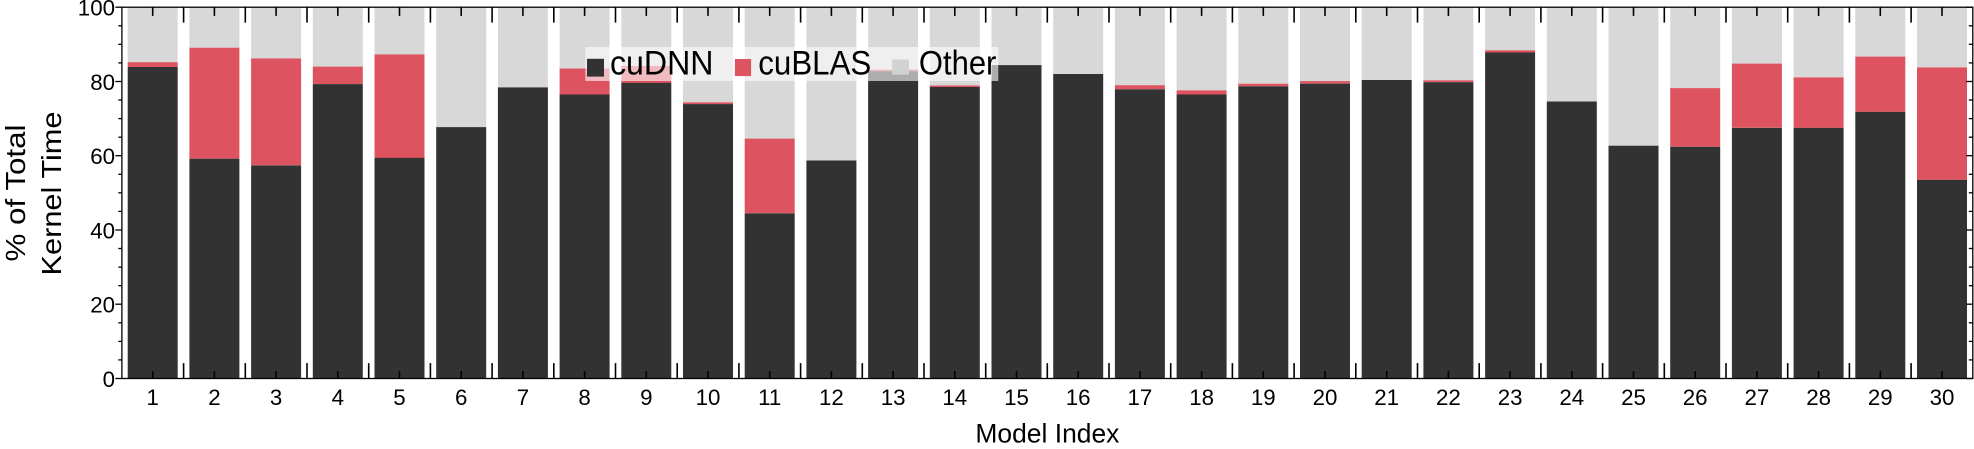  What do you see at coordinates (152, 397) in the screenshot?
I see `svg-text: 1` at bounding box center [152, 397].